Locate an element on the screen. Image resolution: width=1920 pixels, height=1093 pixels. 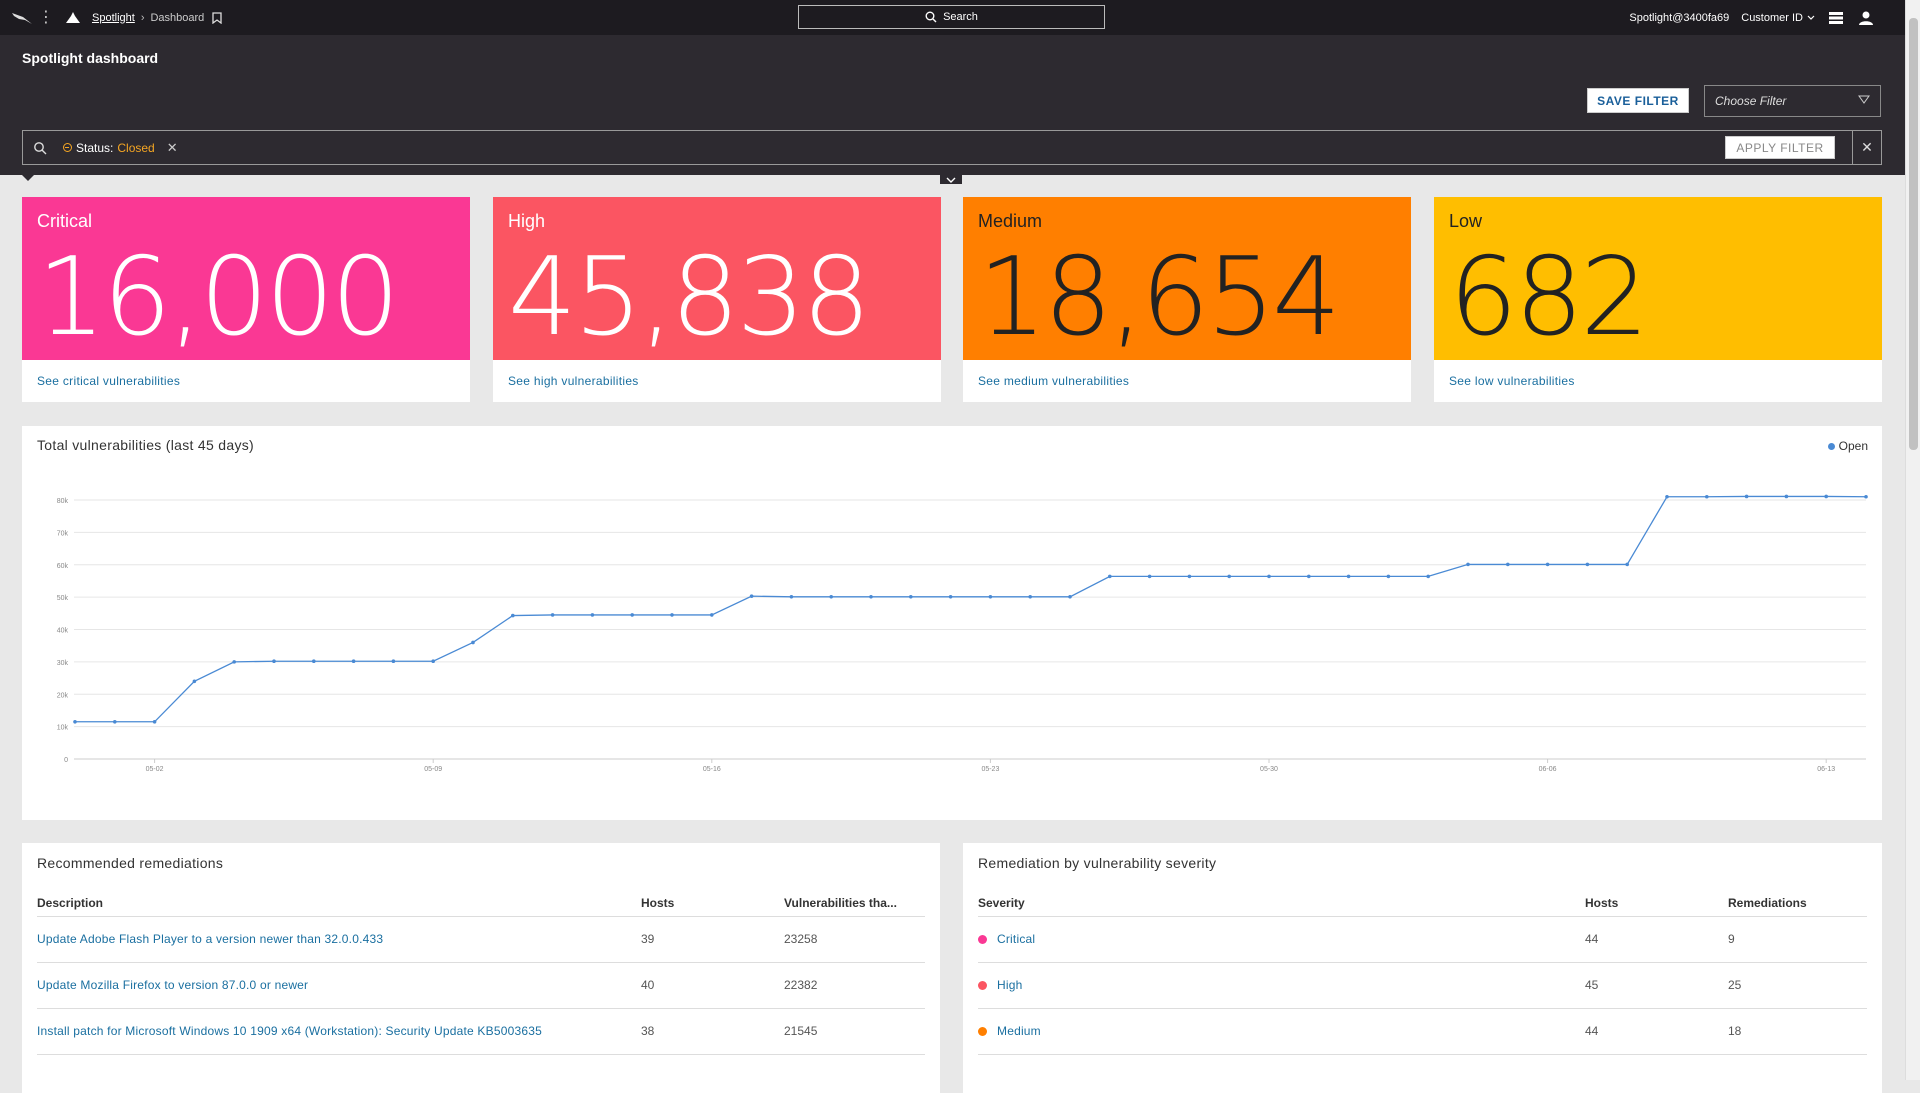
severity-link: Critical is located at coordinates (1016, 939).